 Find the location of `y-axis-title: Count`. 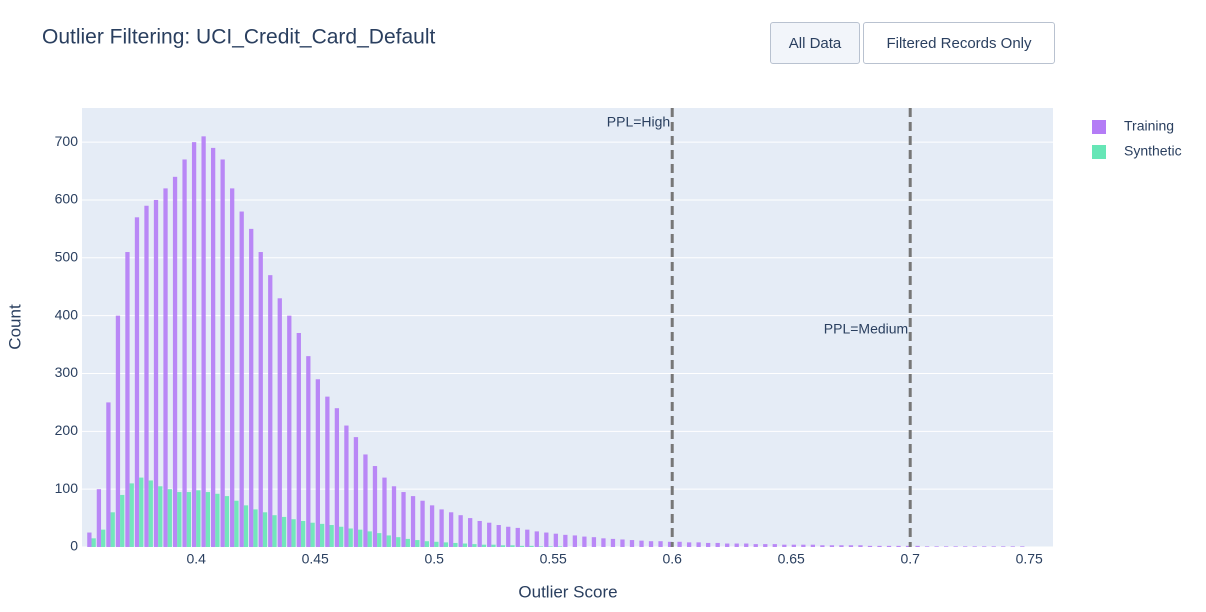

y-axis-title: Count is located at coordinates (14, 327).